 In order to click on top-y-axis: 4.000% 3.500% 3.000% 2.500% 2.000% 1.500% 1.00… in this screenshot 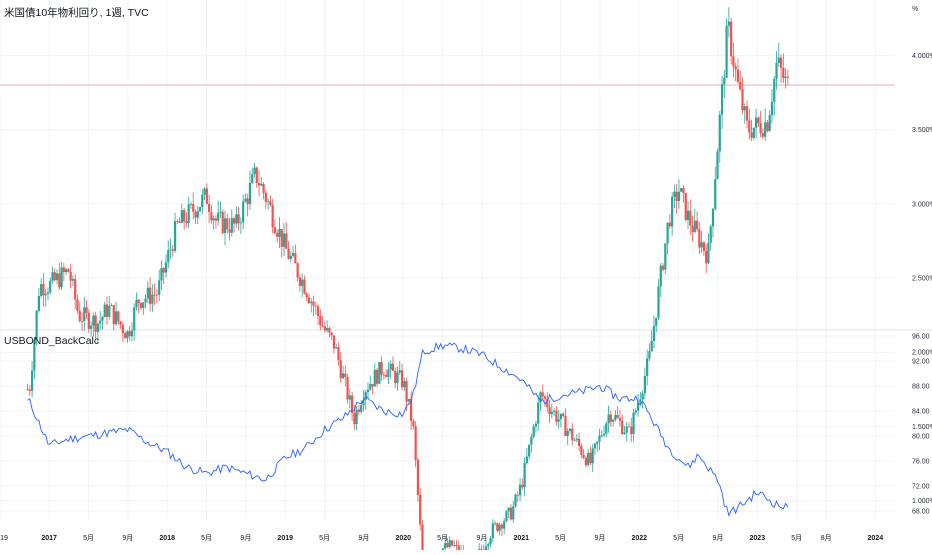, I will do `click(922, 301)`.